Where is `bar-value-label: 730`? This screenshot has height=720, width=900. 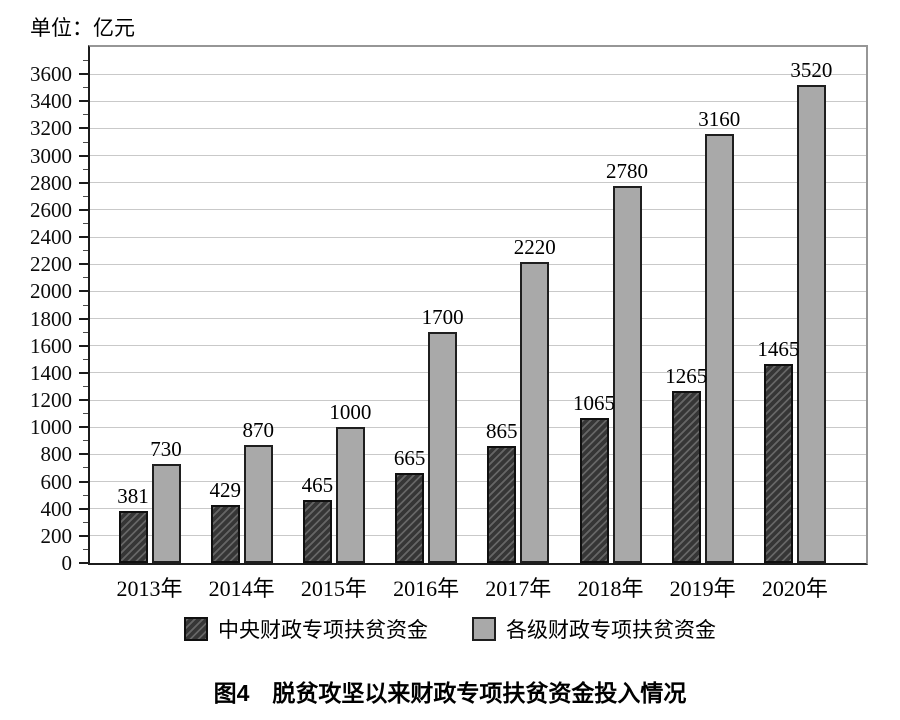
bar-value-label: 730 is located at coordinates (166, 448).